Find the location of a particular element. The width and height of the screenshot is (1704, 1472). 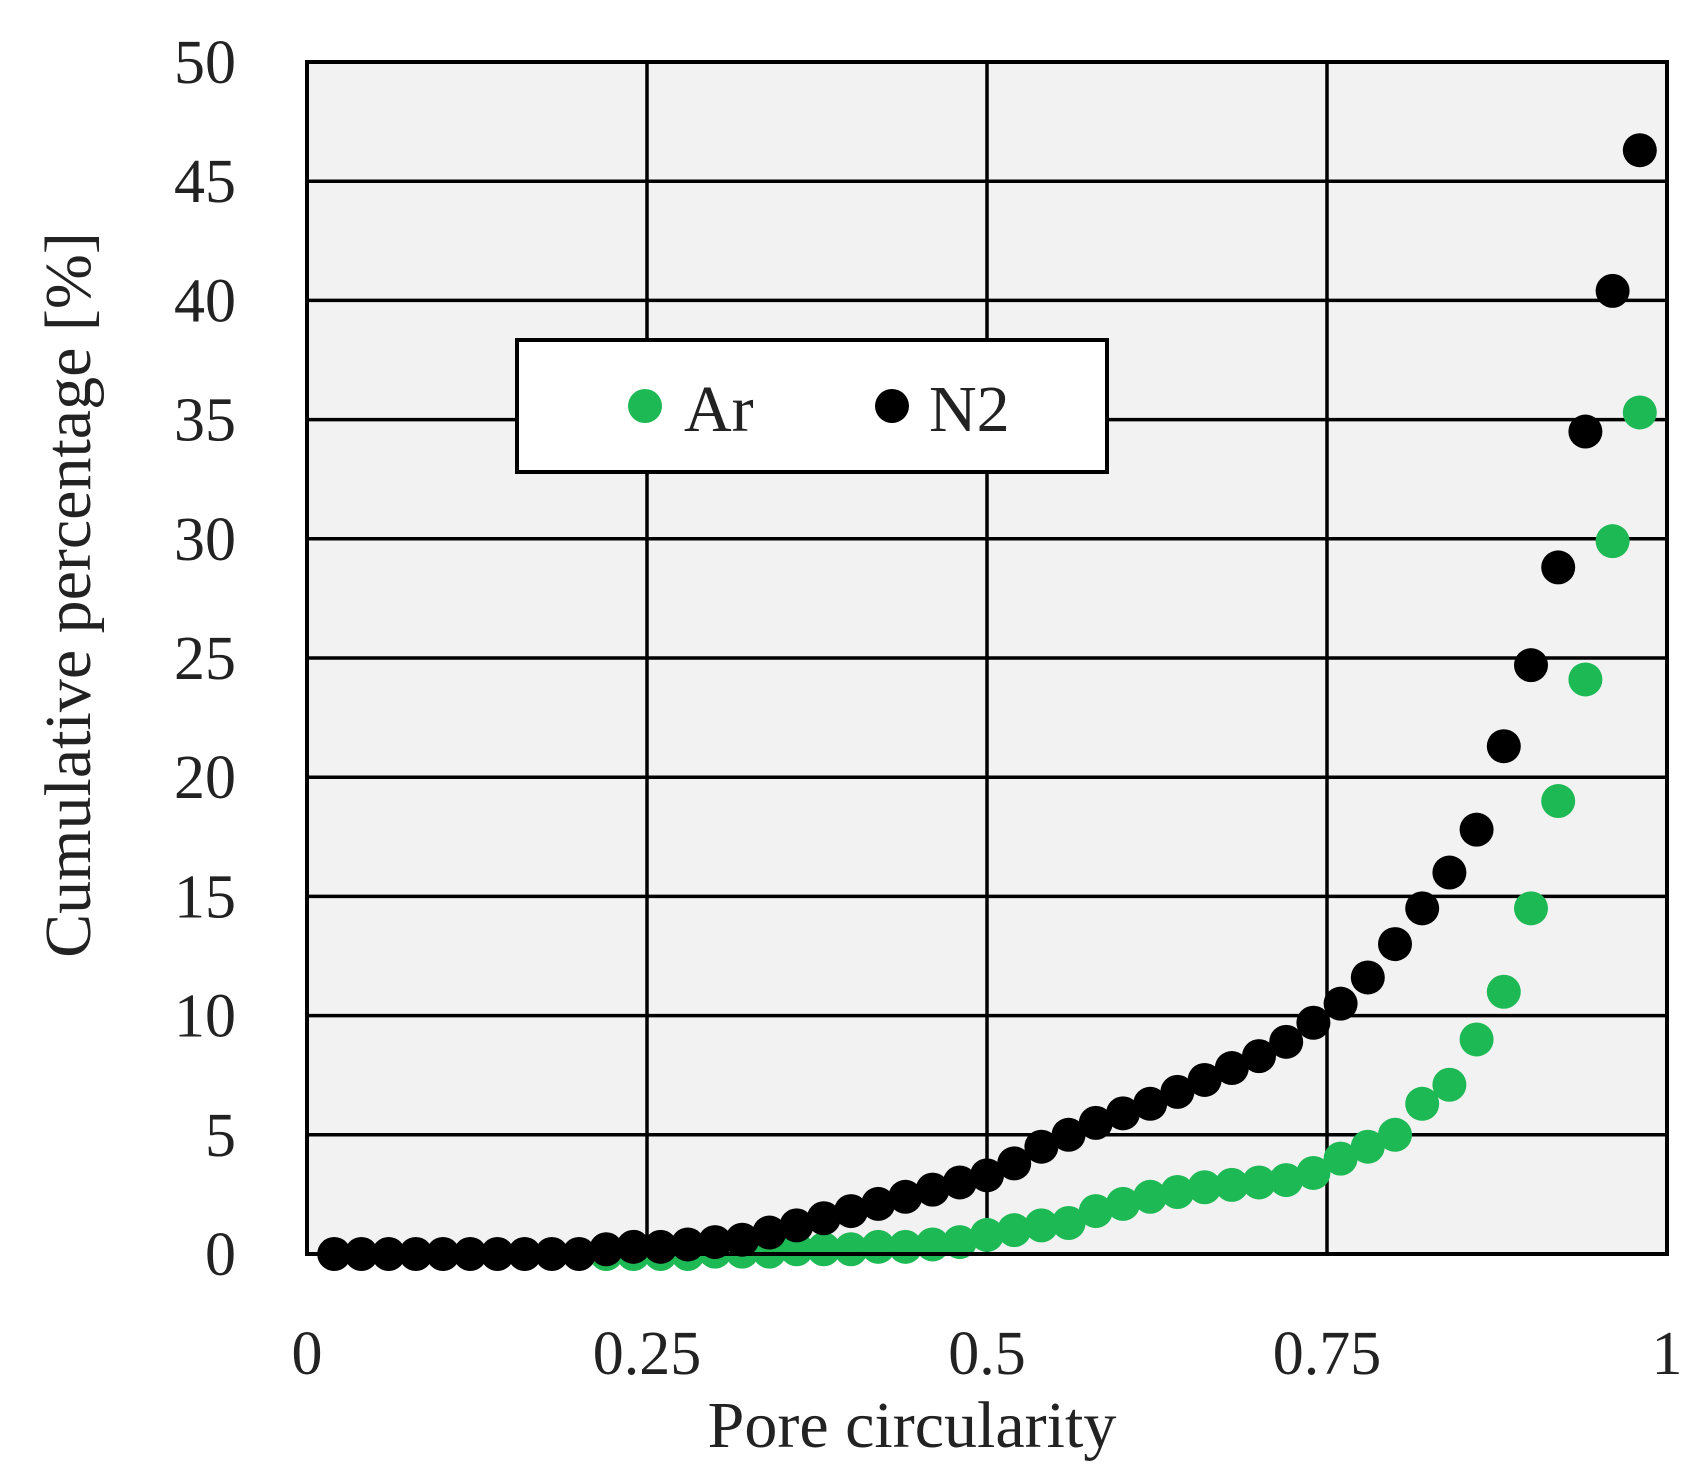

y-tick-label-10: 50 is located at coordinates (205, 63).